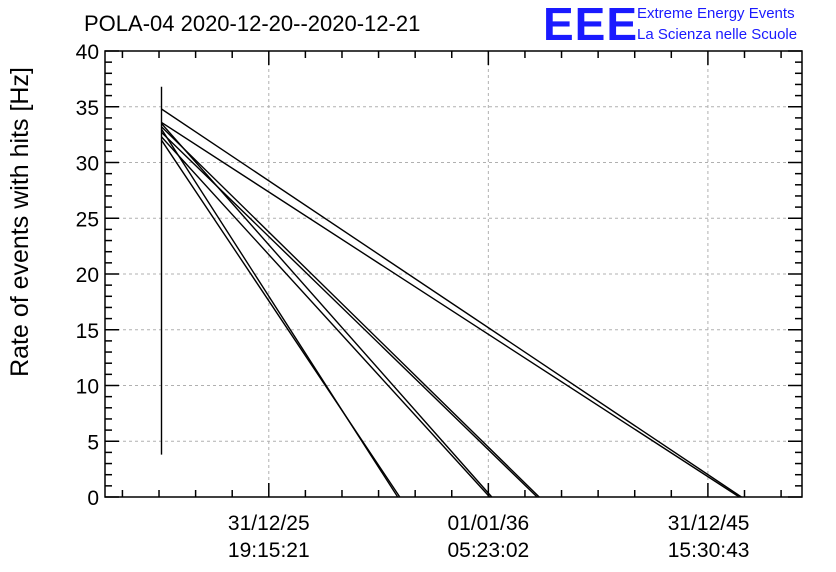 The height and width of the screenshot is (572, 836). I want to click on y-tick-label: 10, so click(87, 387).